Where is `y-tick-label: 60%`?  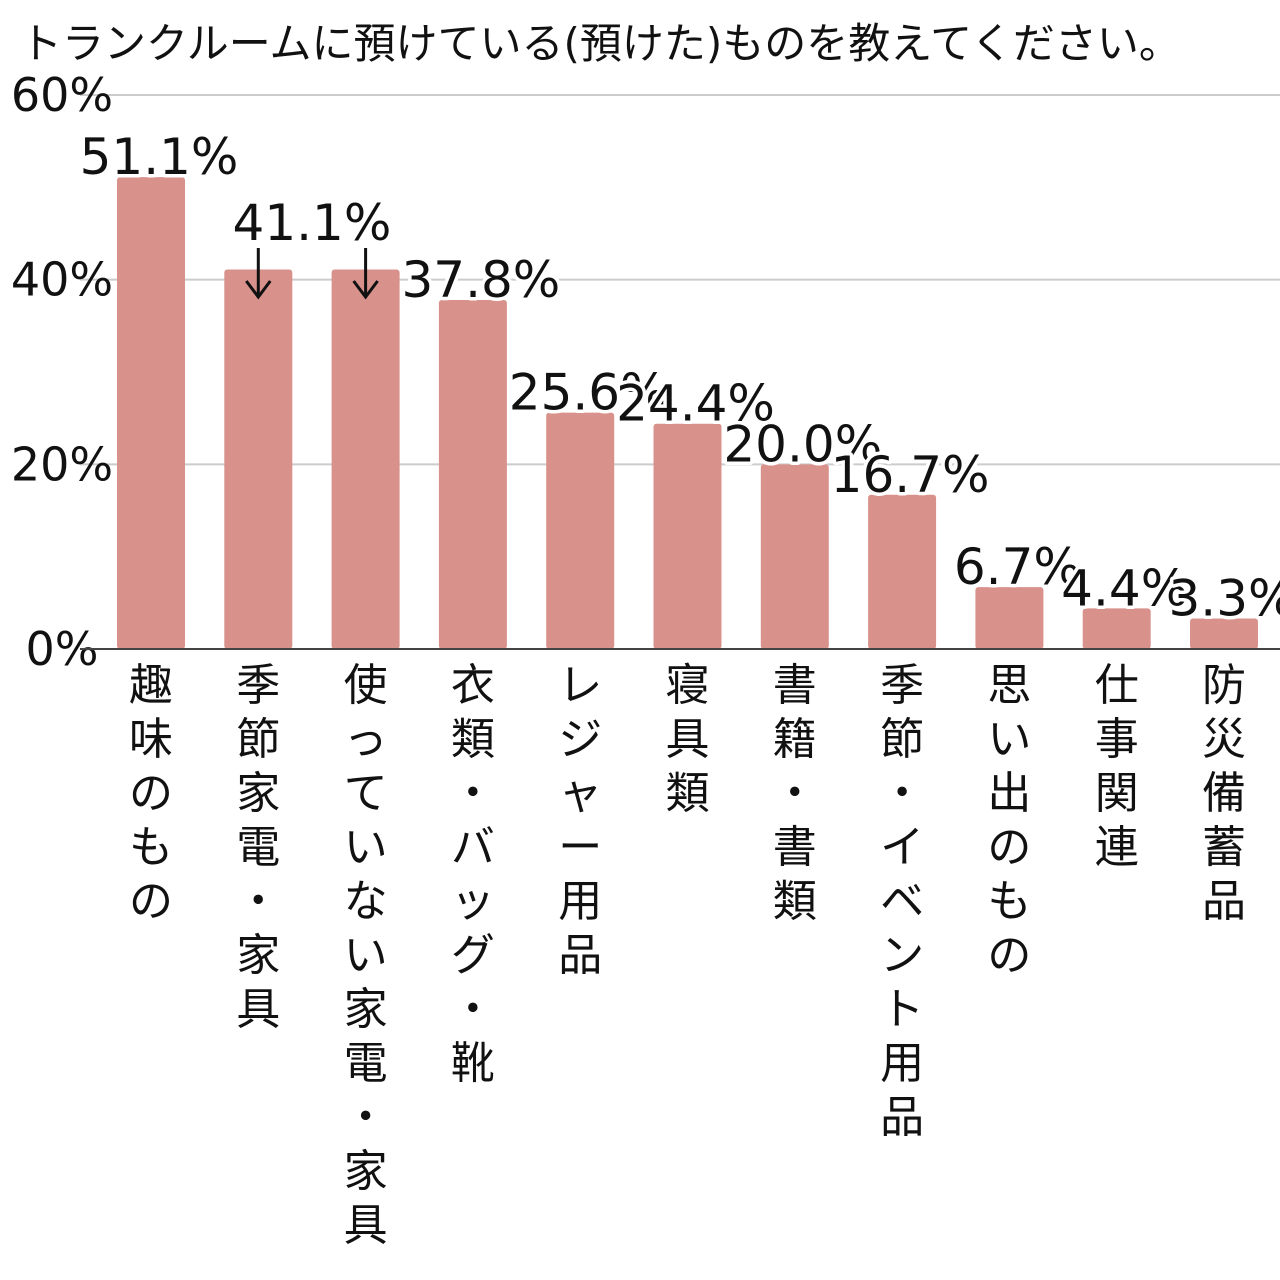
y-tick-label: 60% is located at coordinates (62, 95).